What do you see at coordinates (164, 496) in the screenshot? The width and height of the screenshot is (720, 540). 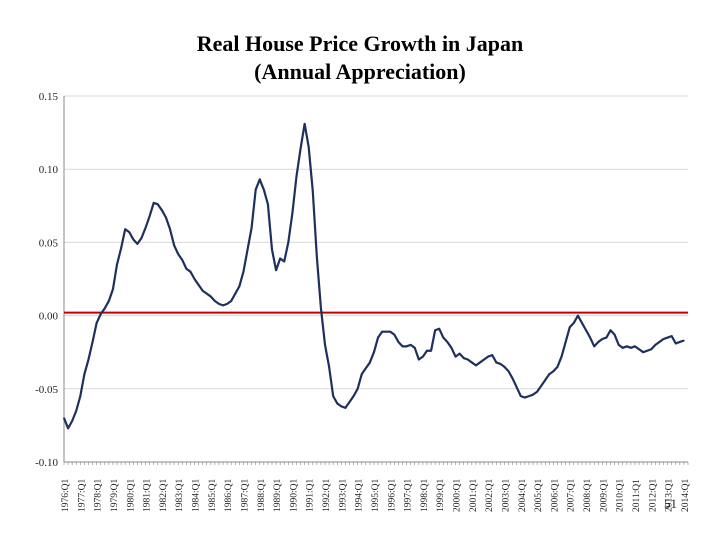 I see `x-tick-label: 1982:Q1` at bounding box center [164, 496].